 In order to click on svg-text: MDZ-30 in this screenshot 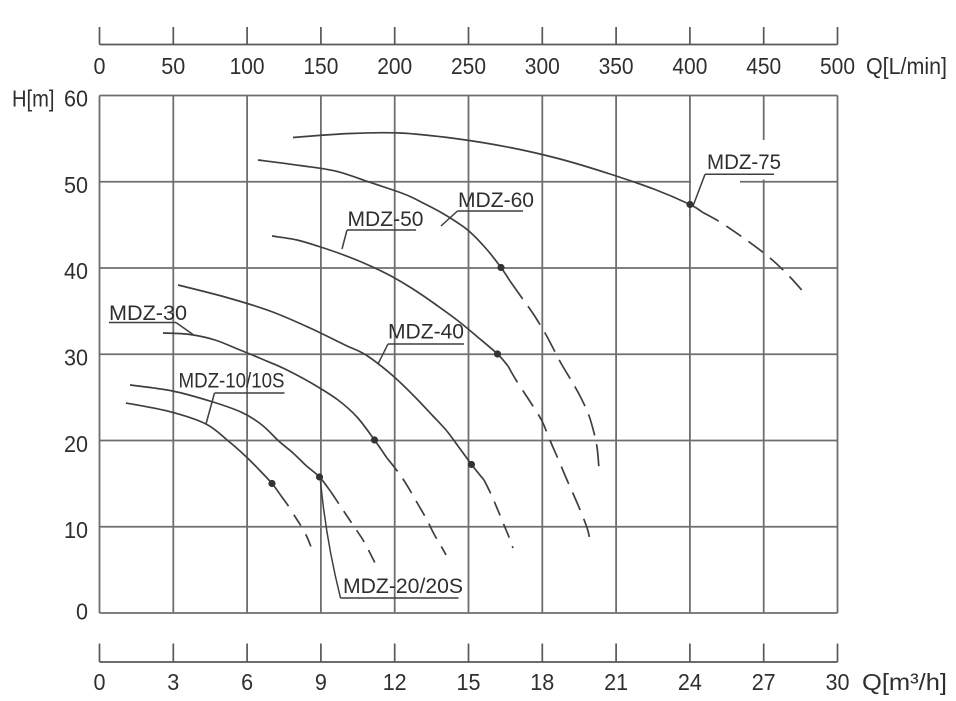, I will do `click(148, 313)`.